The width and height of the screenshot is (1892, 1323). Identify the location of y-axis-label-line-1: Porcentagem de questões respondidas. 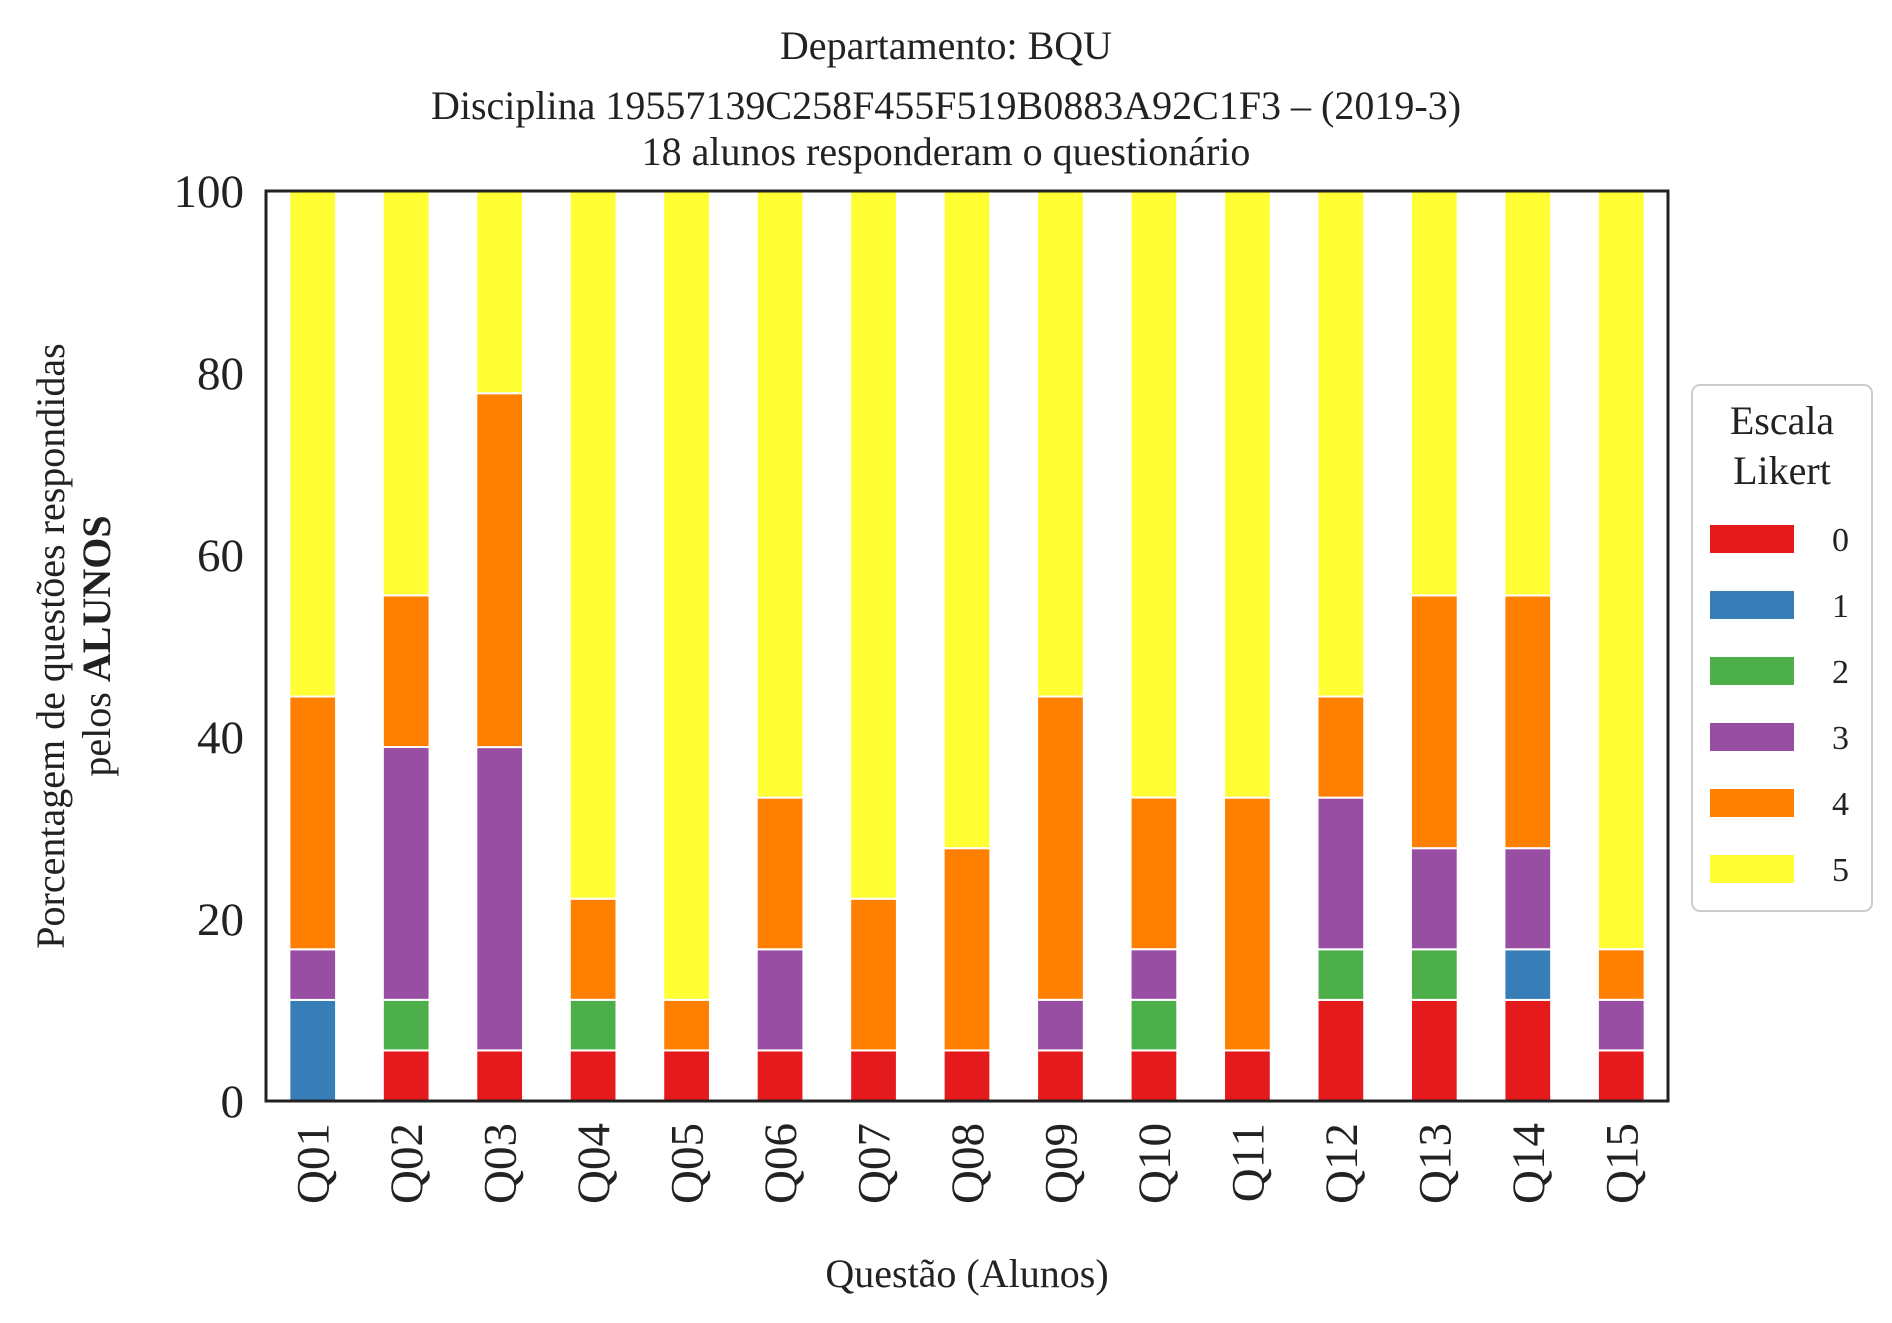
(50, 645).